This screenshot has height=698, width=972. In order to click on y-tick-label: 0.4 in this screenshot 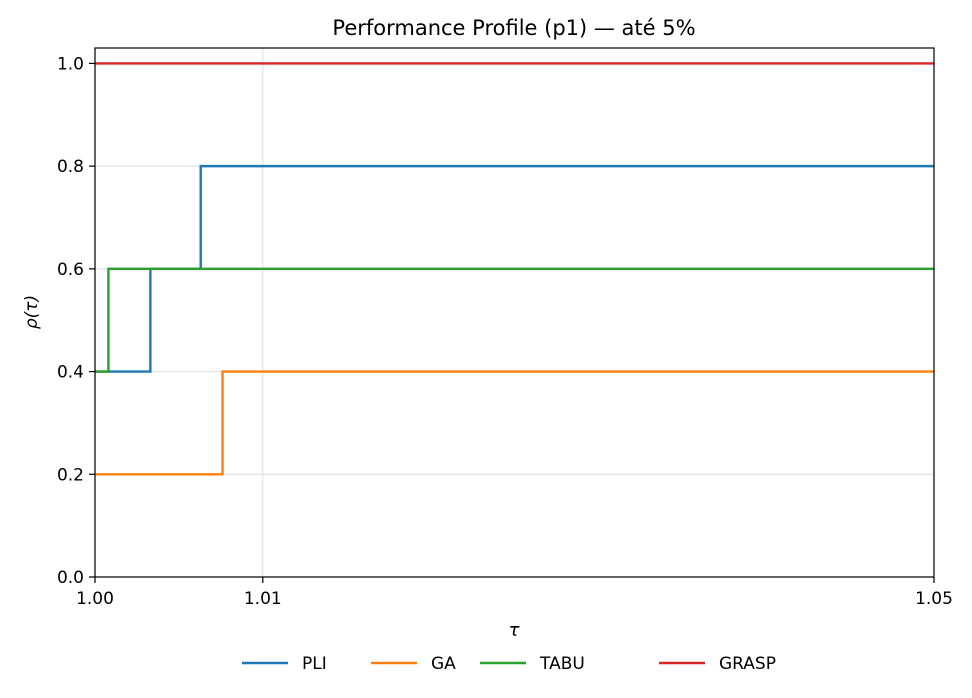, I will do `click(70, 373)`.